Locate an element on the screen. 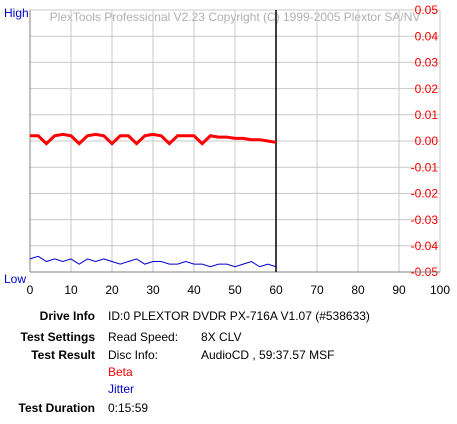 This screenshot has height=424, width=457. x-tick-label: 40 is located at coordinates (194, 290).